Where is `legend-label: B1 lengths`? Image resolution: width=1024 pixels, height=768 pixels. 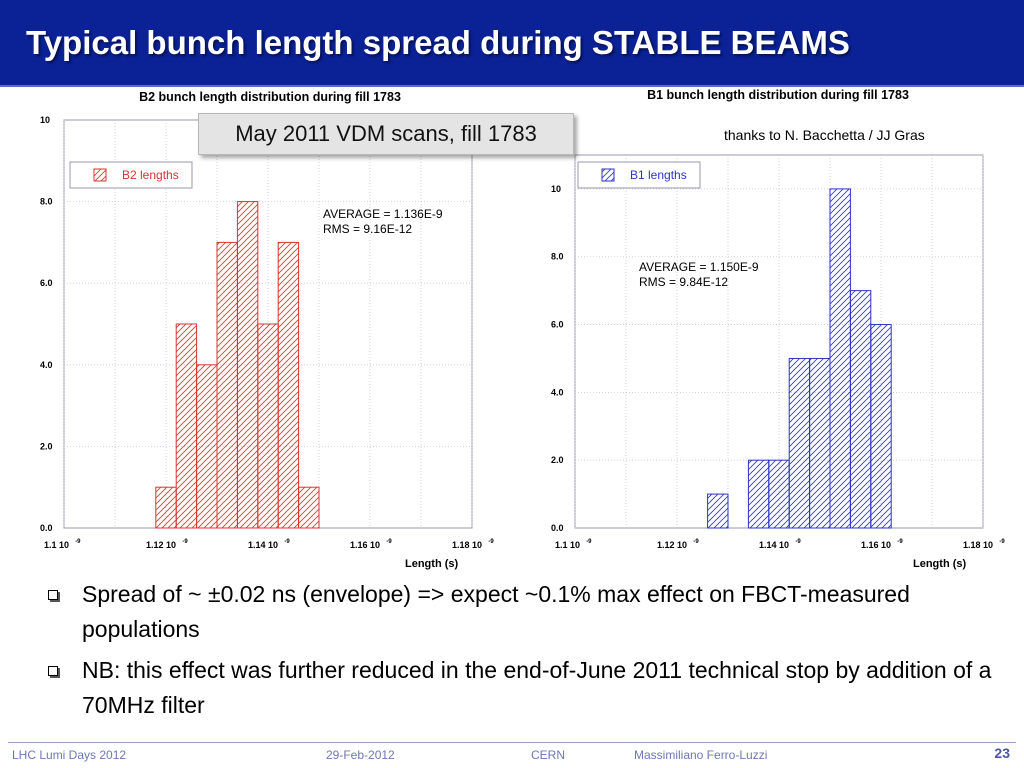 legend-label: B1 lengths is located at coordinates (658, 175).